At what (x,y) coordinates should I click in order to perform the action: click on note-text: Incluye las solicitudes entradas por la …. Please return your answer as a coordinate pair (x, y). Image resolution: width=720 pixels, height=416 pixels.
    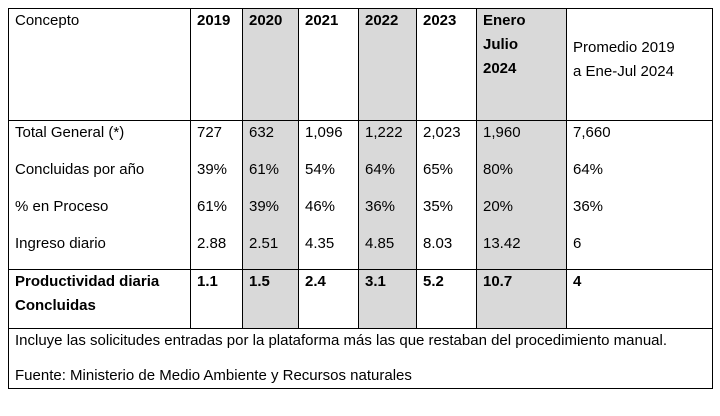
    Looking at the image, I should click on (341, 340).